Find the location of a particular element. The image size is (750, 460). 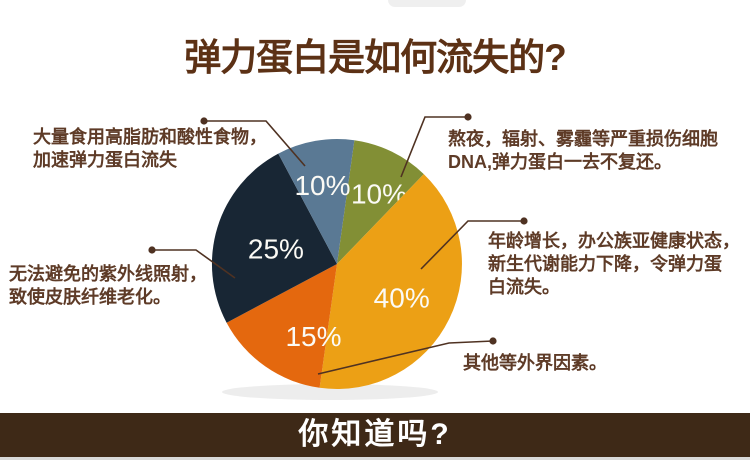

pie-slice-label-2: 15% is located at coordinates (313, 336).